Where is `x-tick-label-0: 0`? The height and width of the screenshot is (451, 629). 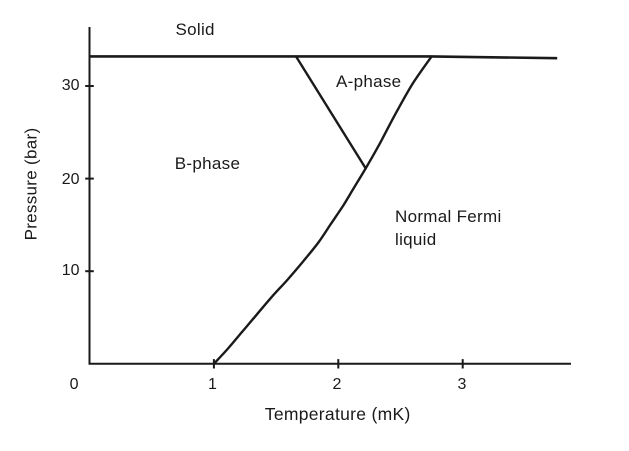
x-tick-label-0: 0 is located at coordinates (74, 384).